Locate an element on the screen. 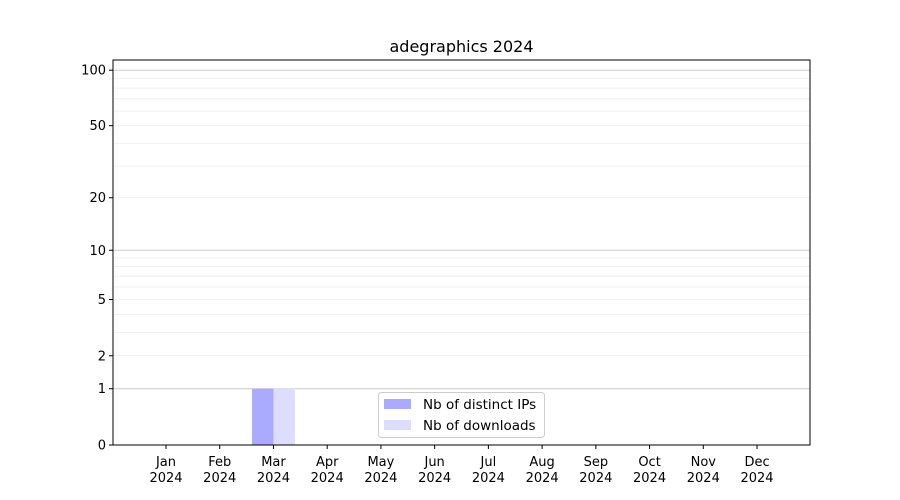 The image size is (900, 500). legend-frame is located at coordinates (461, 415).